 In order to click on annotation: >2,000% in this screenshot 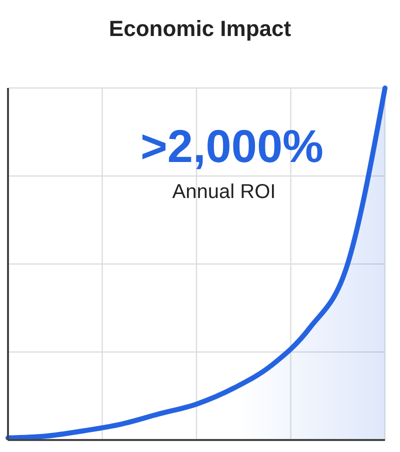, I will do `click(232, 146)`.